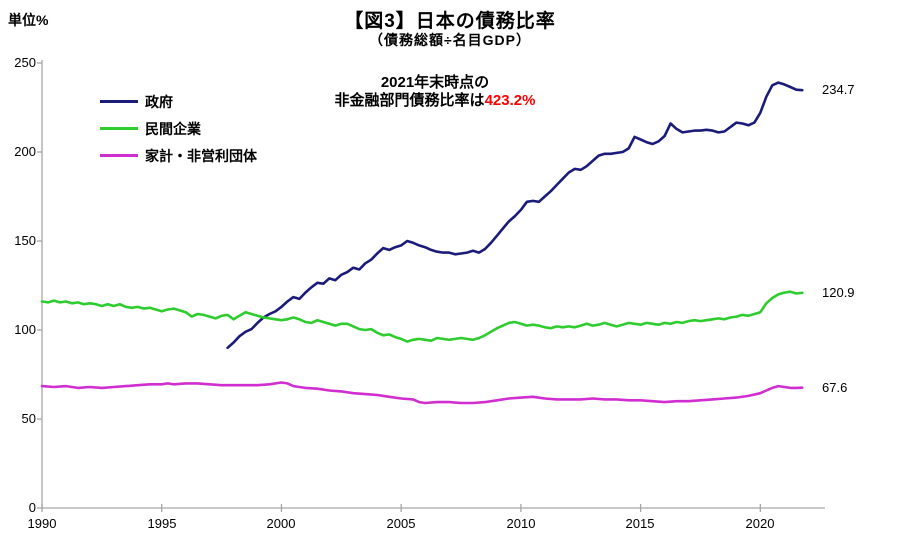 This screenshot has height=548, width=900. What do you see at coordinates (28, 418) in the screenshot?
I see `y-tick-50: 50` at bounding box center [28, 418].